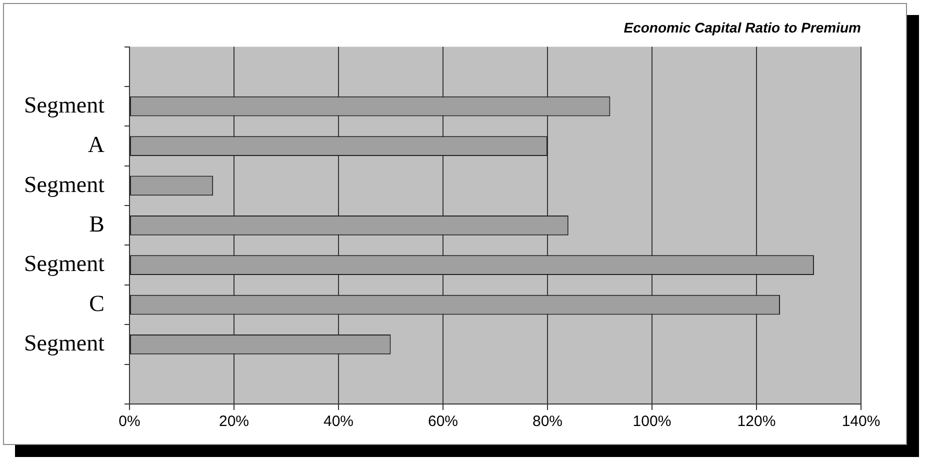 The image size is (926, 467). Describe the element at coordinates (96, 223) in the screenshot. I see `y-tick-label: B` at that location.